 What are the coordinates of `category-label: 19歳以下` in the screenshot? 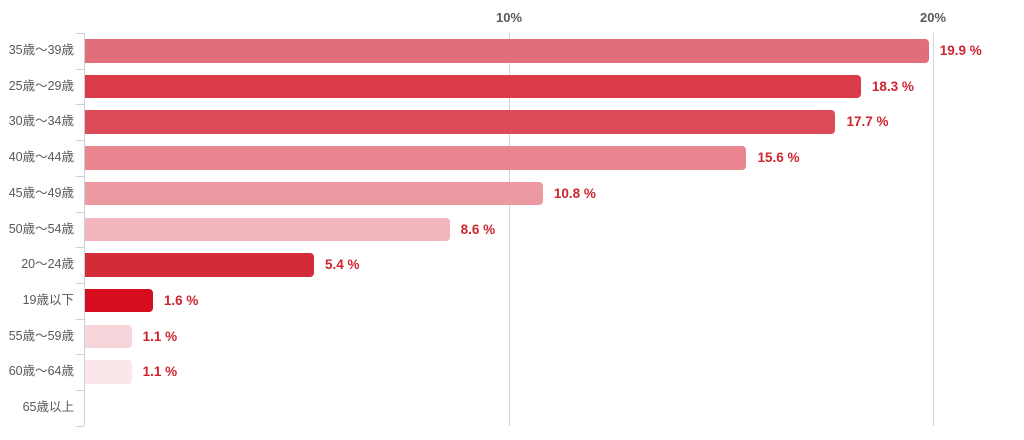 It's located at (48, 299).